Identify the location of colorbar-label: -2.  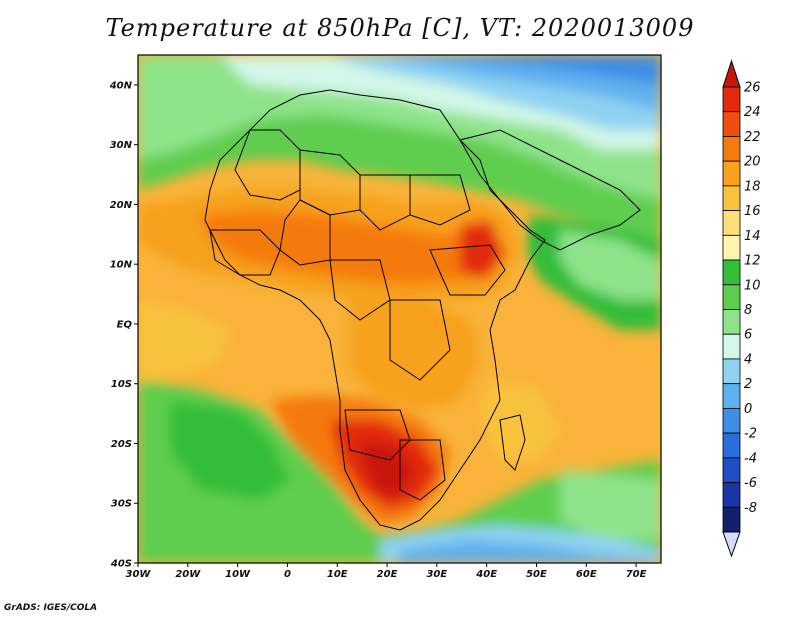
(750, 434).